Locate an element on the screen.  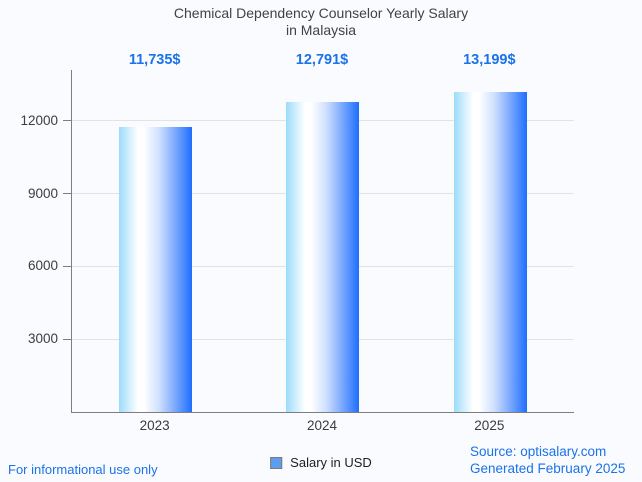
bar-2023 is located at coordinates (156, 269).